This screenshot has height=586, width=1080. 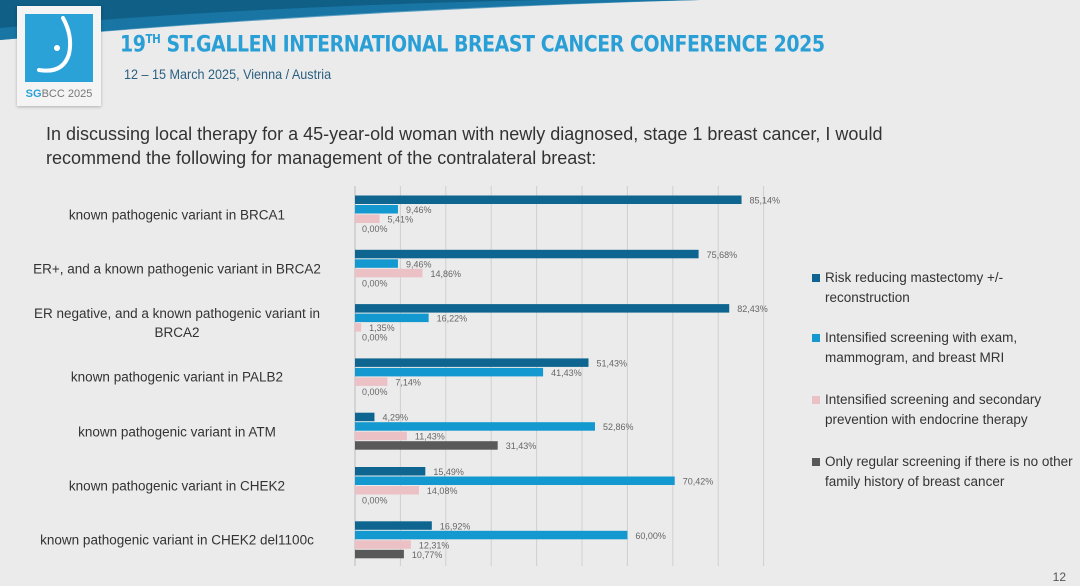 What do you see at coordinates (382, 328) in the screenshot?
I see `data-label: 1,35%` at bounding box center [382, 328].